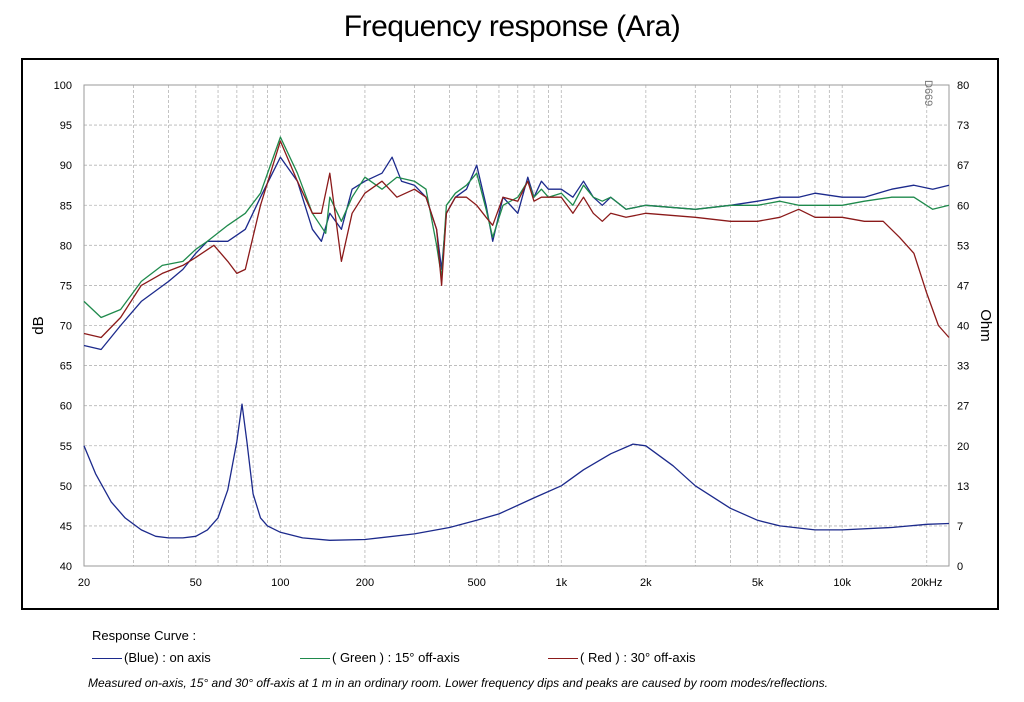 The height and width of the screenshot is (702, 1024). What do you see at coordinates (563, 659) in the screenshot?
I see `legend-swatch-red` at bounding box center [563, 659].